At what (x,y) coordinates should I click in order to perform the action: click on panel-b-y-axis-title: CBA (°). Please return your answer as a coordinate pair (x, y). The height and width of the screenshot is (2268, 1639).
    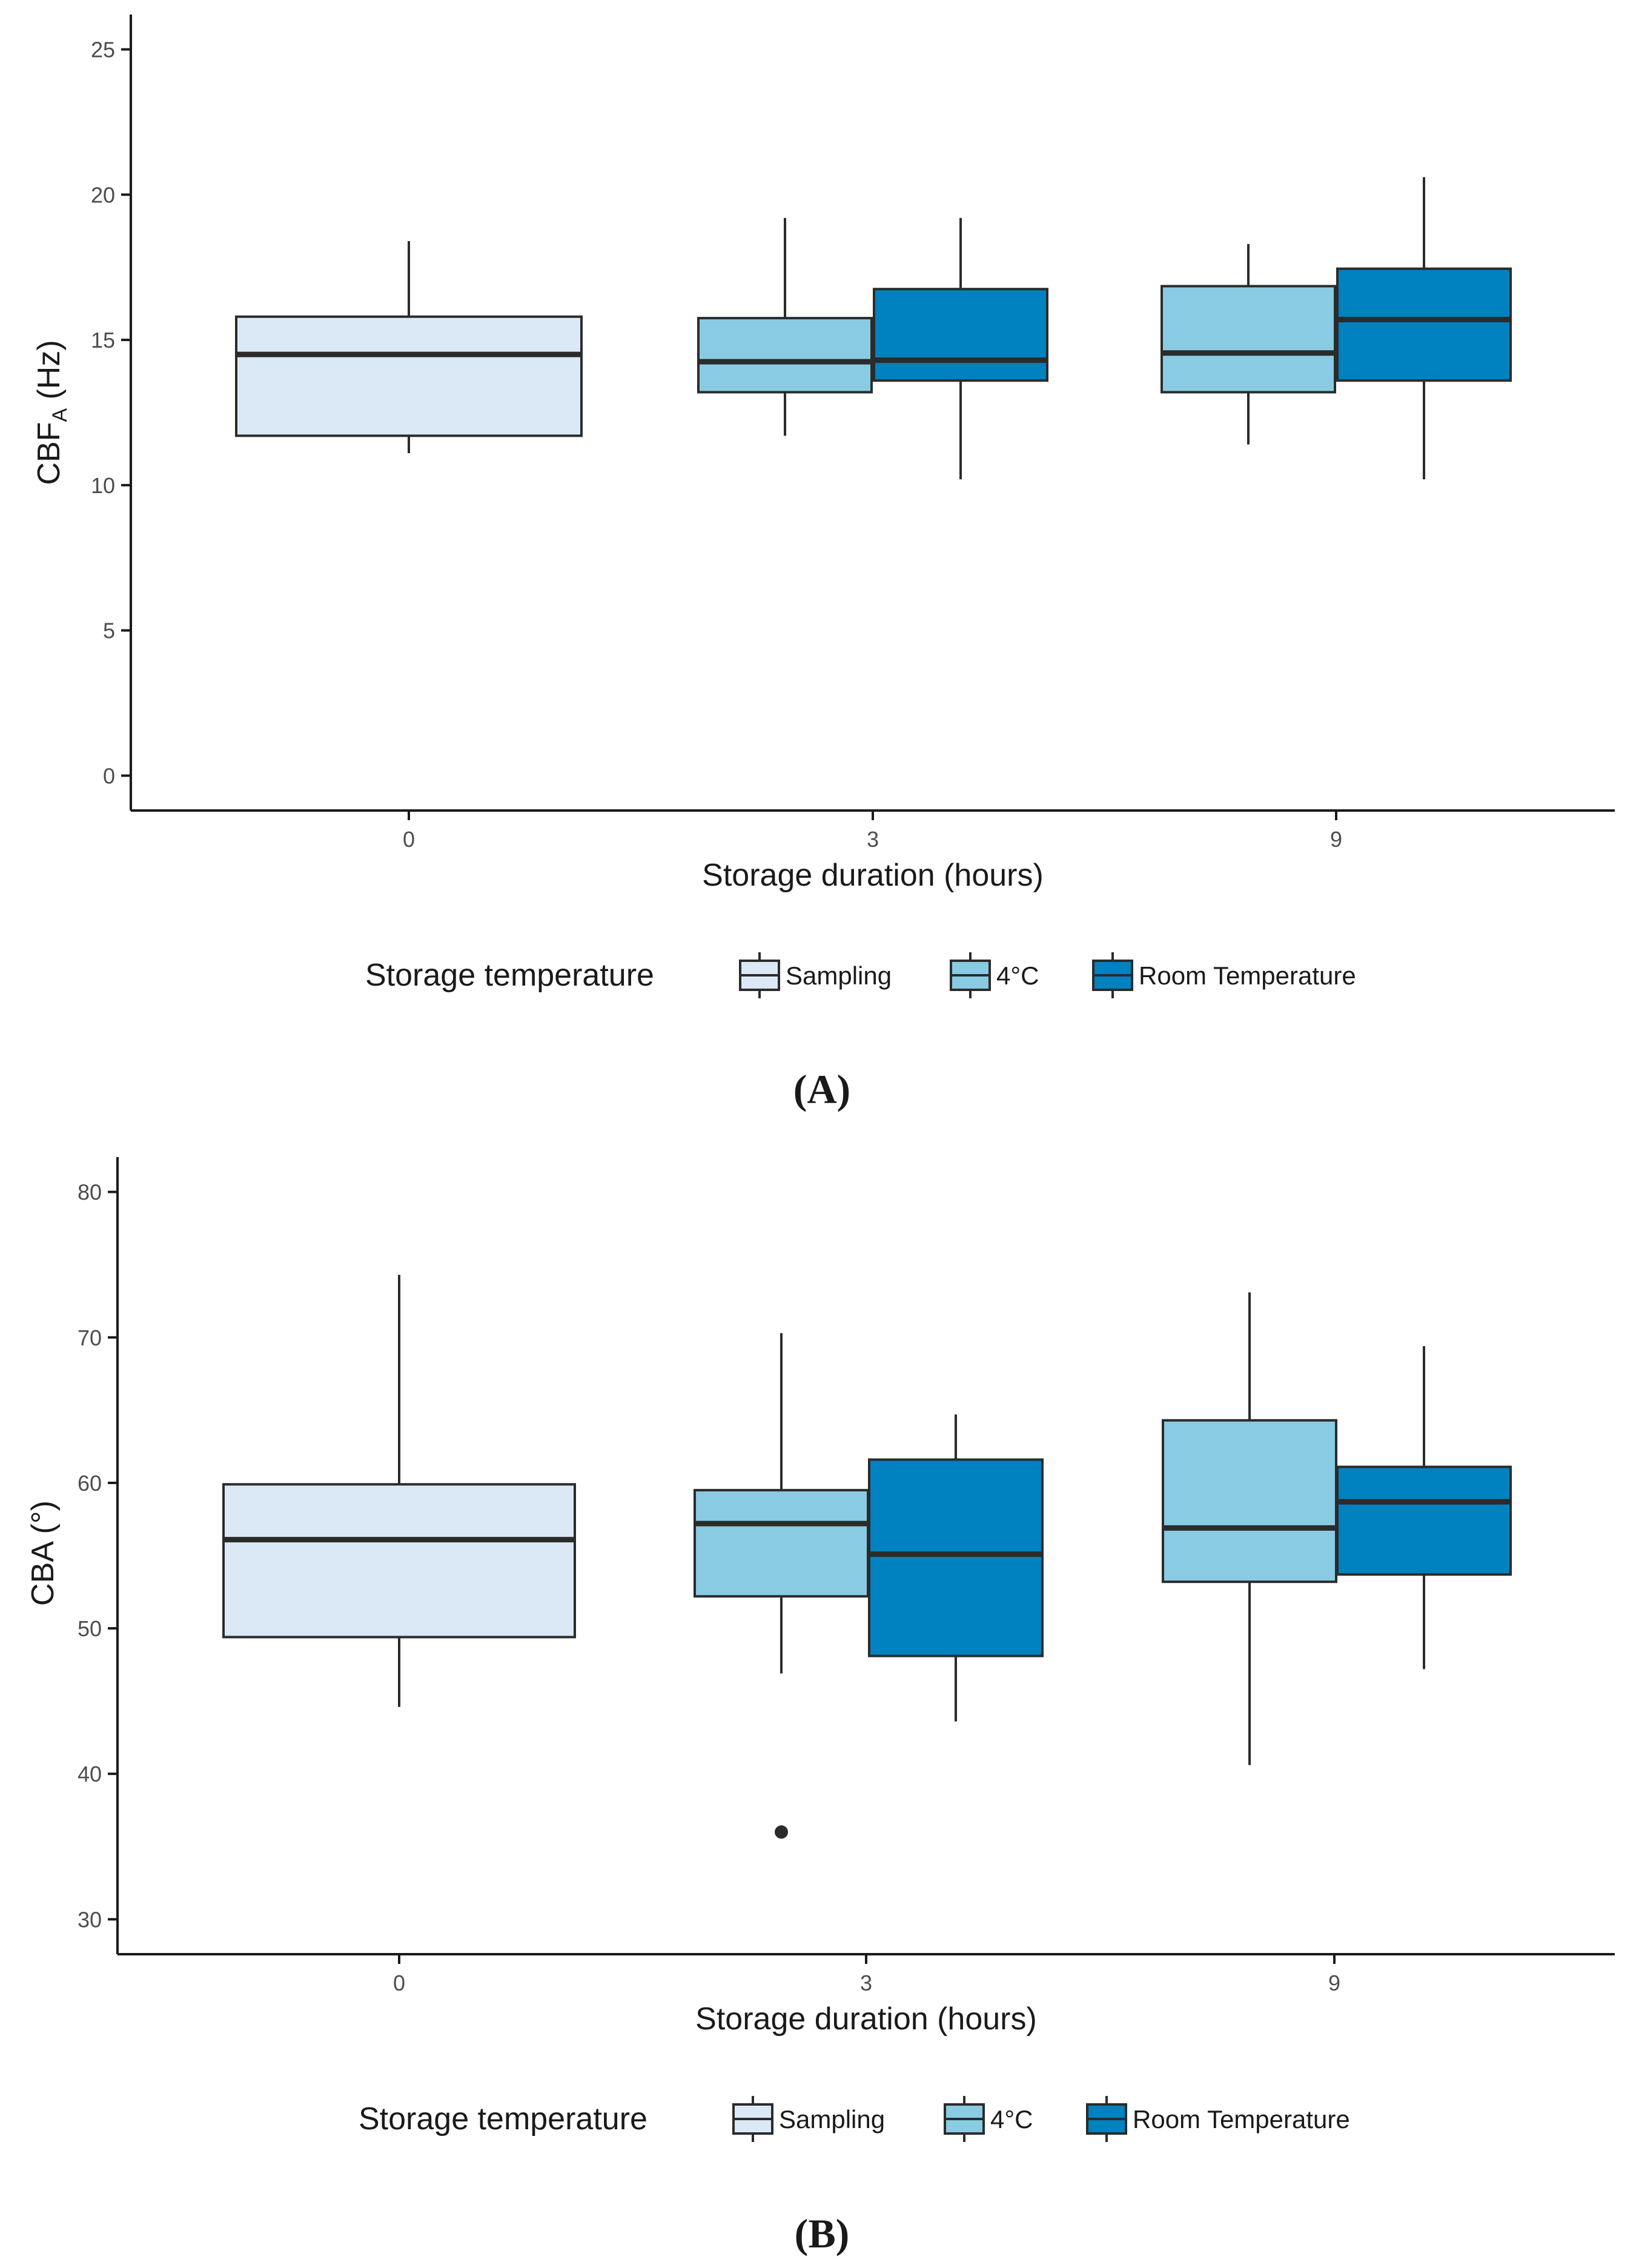
    Looking at the image, I should click on (43, 1553).